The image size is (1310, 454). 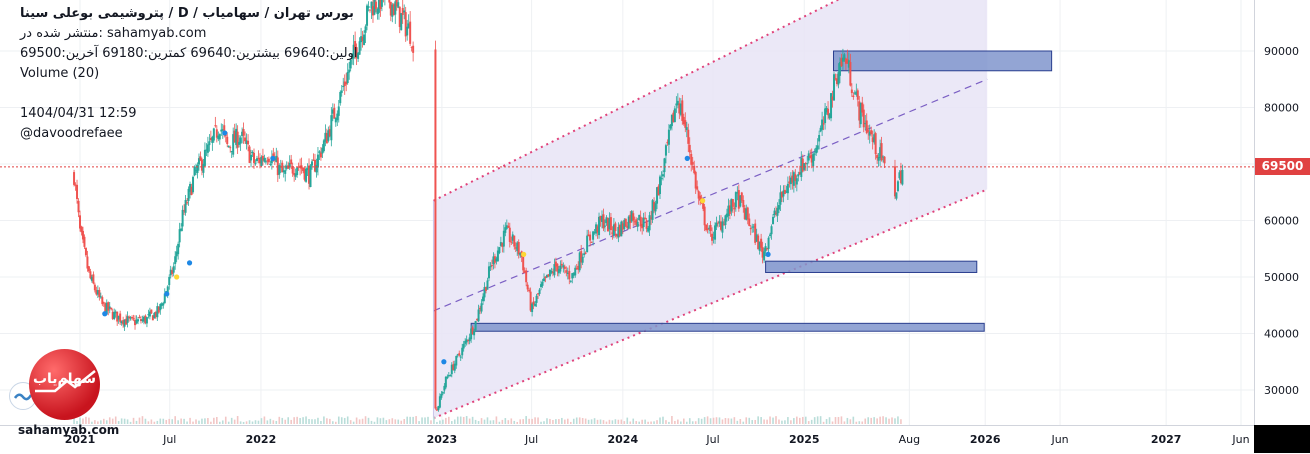 I want to click on price-axis, so click(x=1282, y=212).